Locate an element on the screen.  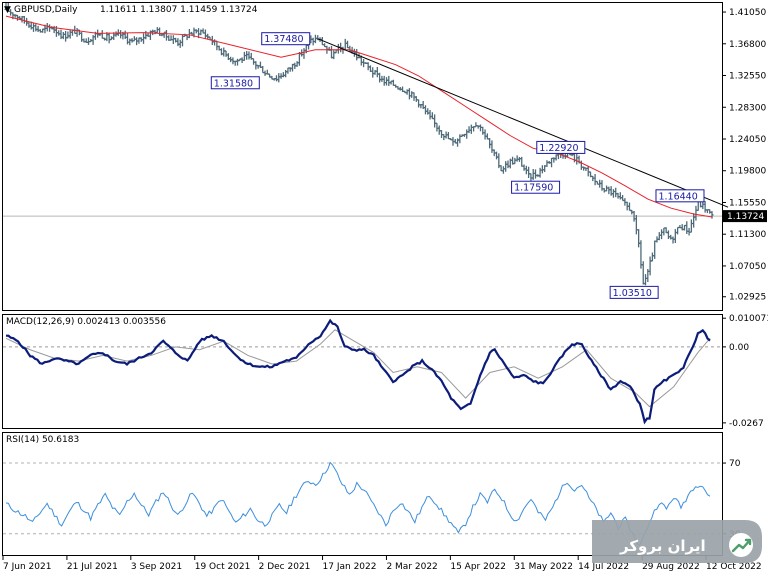
price-tick-label: 1.19800 is located at coordinates (747, 172).